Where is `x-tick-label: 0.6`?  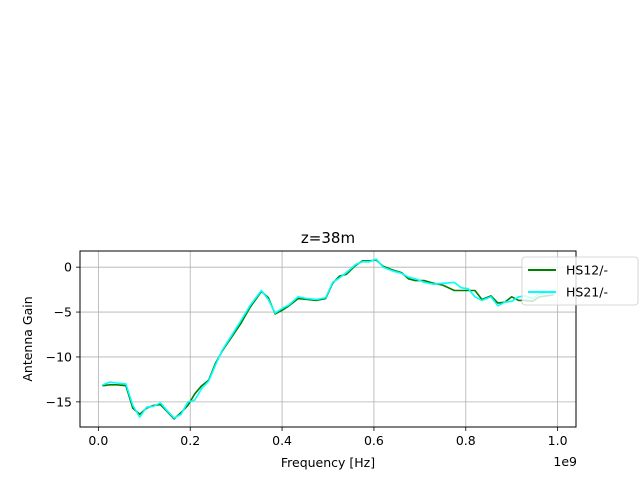 x-tick-label: 0.6 is located at coordinates (374, 440).